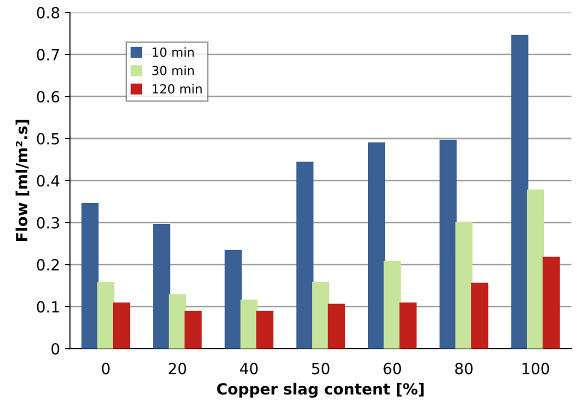 Image resolution: width=583 pixels, height=415 pixels. Describe the element at coordinates (177, 89) in the screenshot. I see `legend-label: 120 min` at that location.